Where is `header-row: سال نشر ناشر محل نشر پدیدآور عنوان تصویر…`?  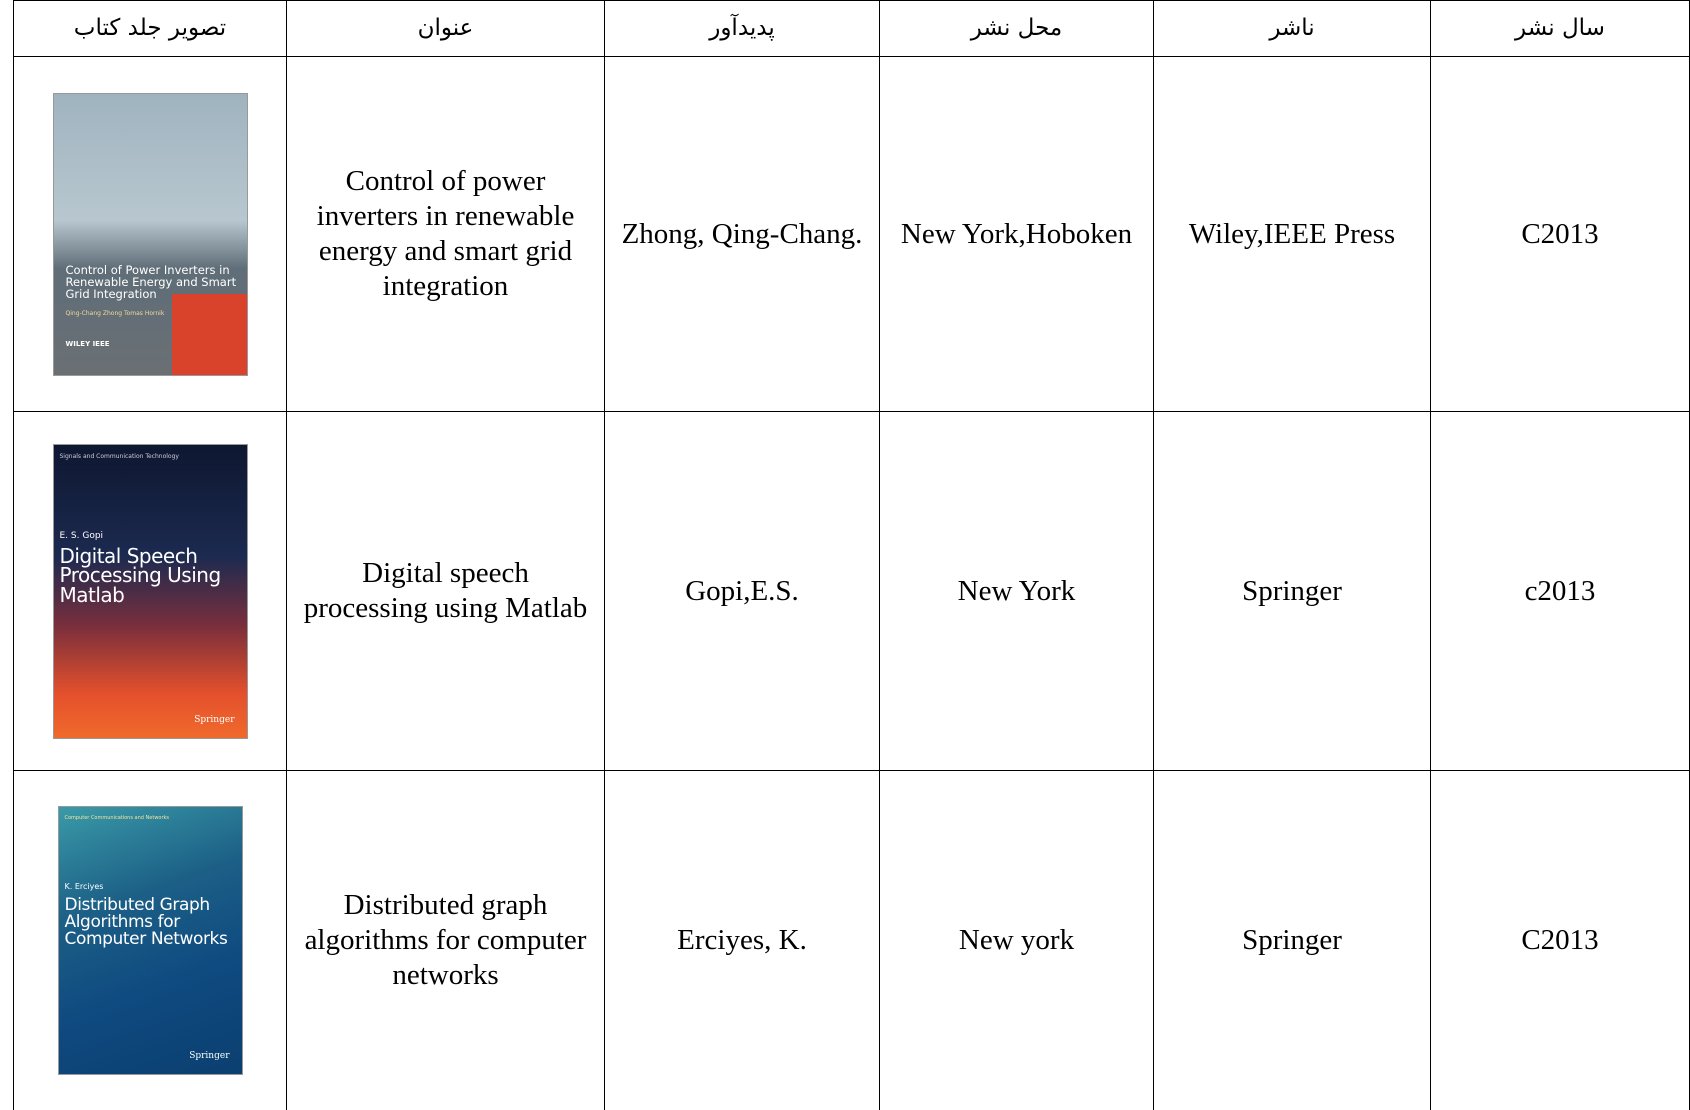 header-row: سال نشر ناشر محل نشر پدیدآور عنوان تصویر… is located at coordinates (851, 28).